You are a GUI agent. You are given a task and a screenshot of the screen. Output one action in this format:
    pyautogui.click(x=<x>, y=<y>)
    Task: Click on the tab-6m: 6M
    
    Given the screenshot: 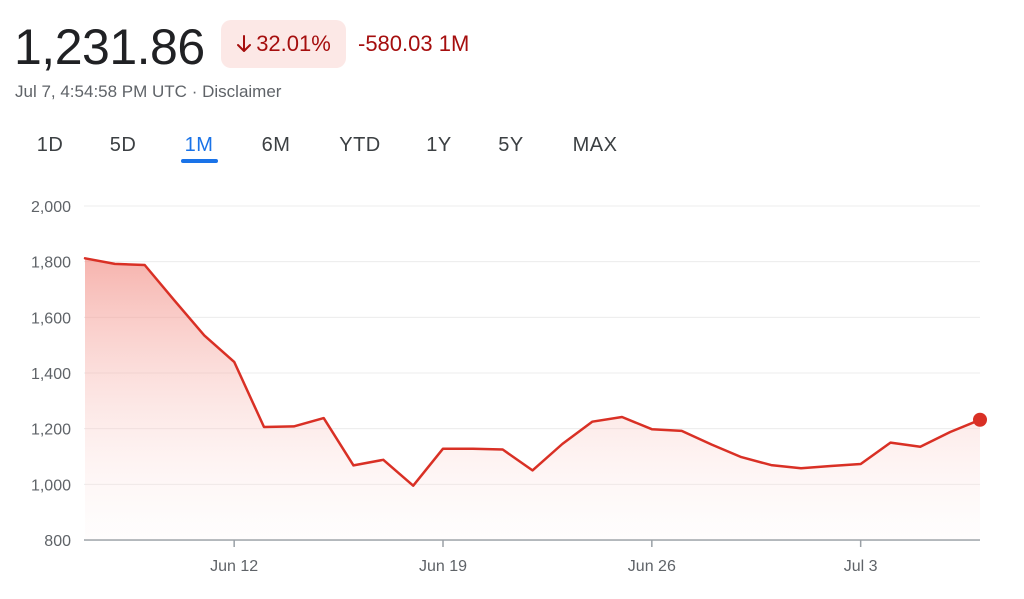 What is the action you would take?
    pyautogui.click(x=276, y=145)
    